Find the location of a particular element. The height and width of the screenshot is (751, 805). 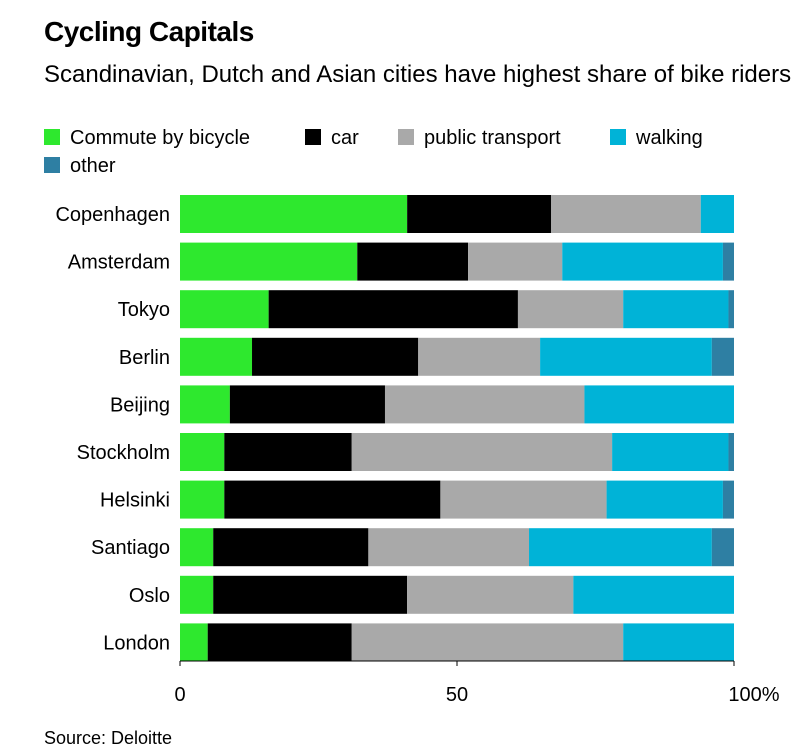

category-label-london: London is located at coordinates (136, 643).